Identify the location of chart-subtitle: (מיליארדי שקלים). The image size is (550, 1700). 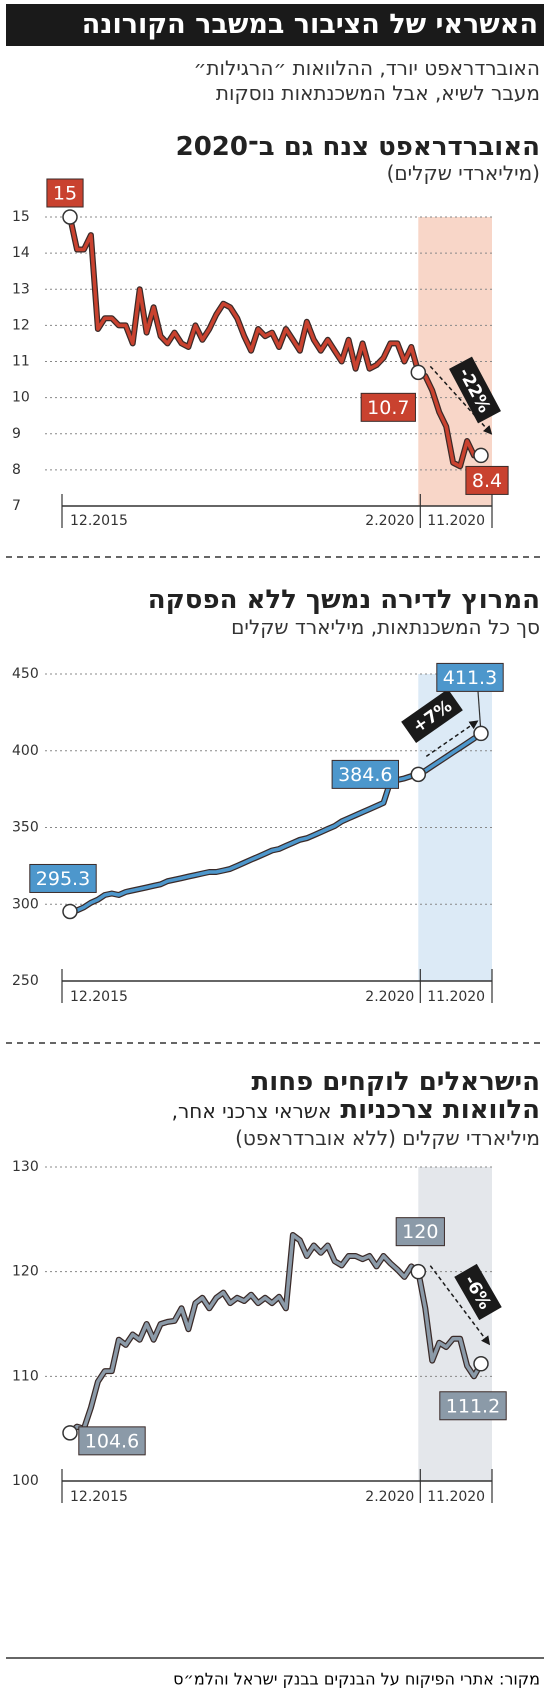
(463, 173).